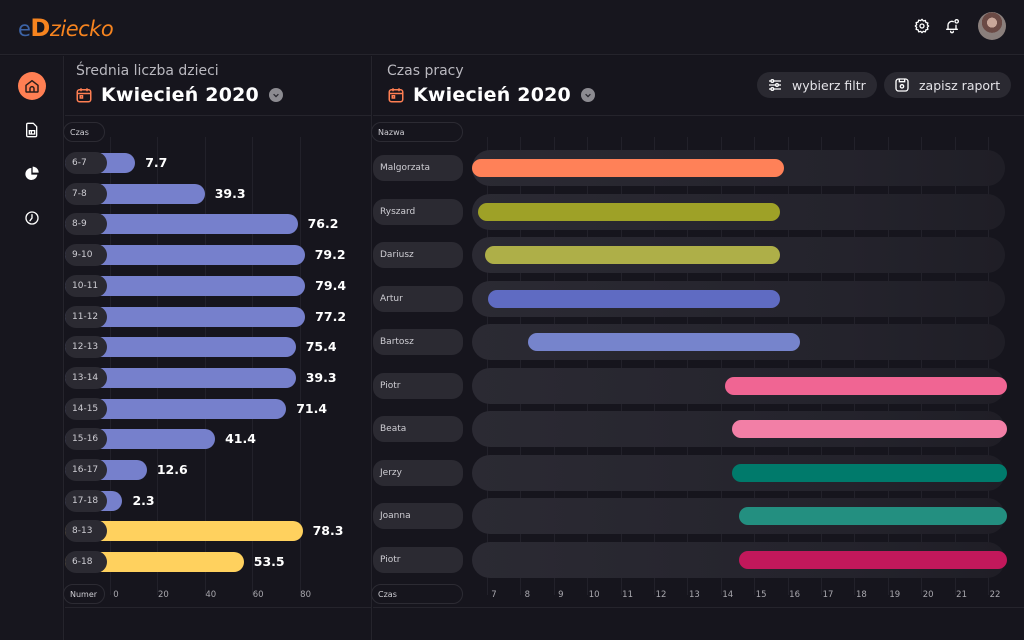 The image size is (1024, 640). I want to click on x-tick-label: 10, so click(594, 595).